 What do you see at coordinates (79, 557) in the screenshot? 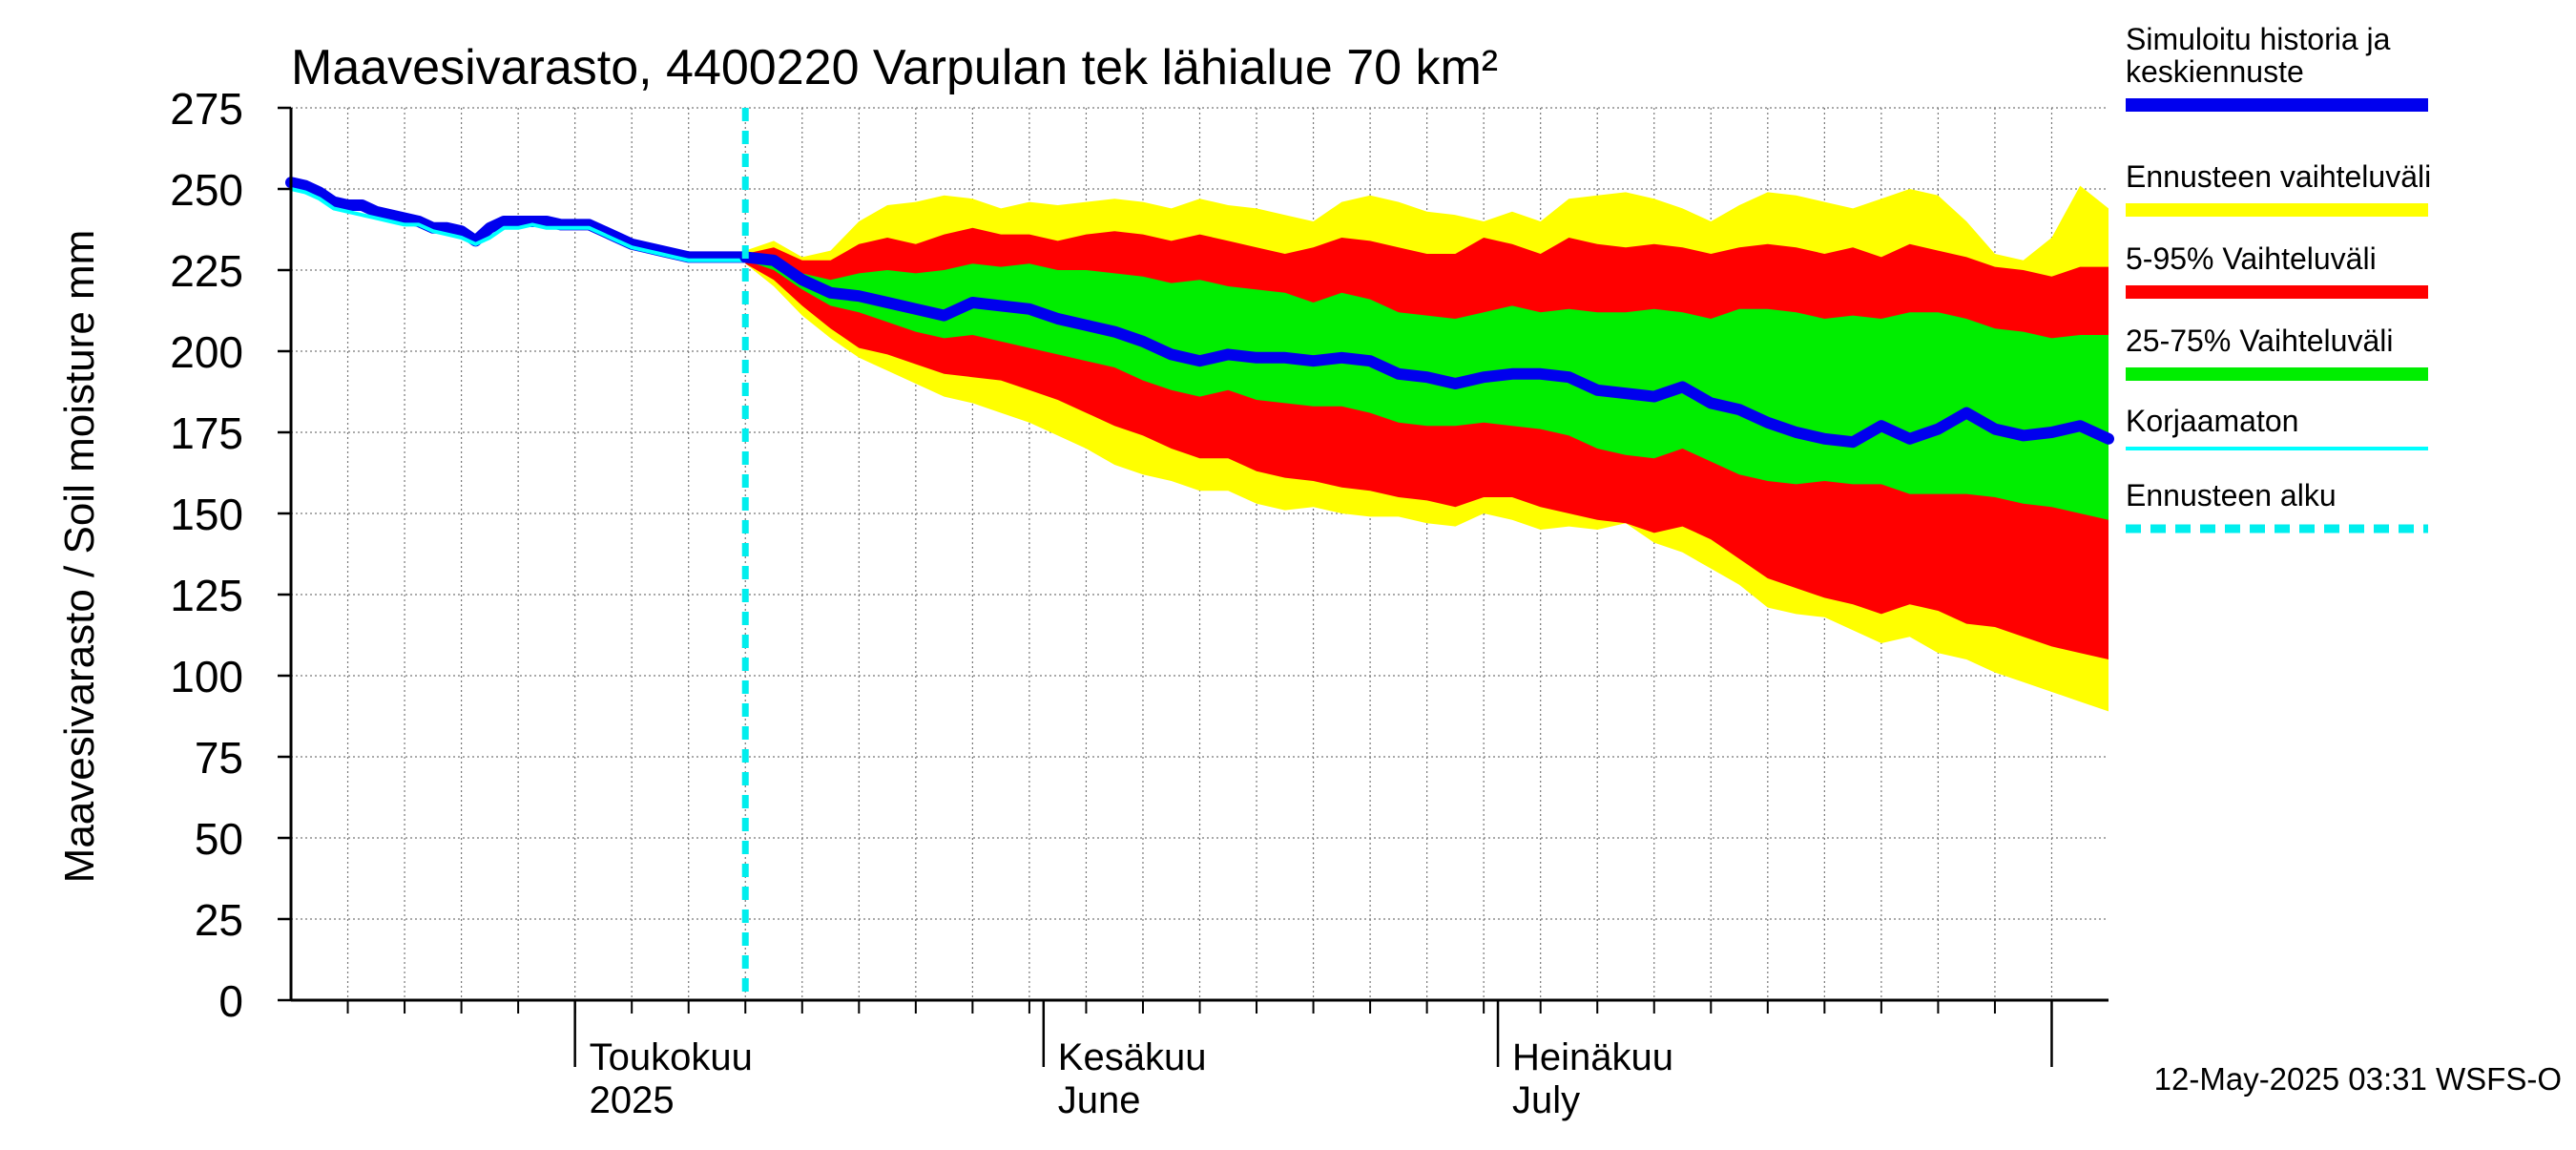
I see `y-axis-label: Maavesivarasto / Soil moisture mm` at bounding box center [79, 557].